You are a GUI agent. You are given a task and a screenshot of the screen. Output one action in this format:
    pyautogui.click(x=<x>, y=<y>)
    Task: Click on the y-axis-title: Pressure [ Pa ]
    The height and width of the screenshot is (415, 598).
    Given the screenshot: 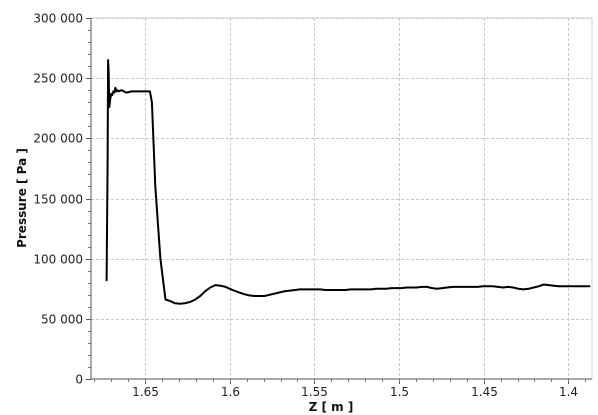 What is the action you would take?
    pyautogui.click(x=22, y=198)
    